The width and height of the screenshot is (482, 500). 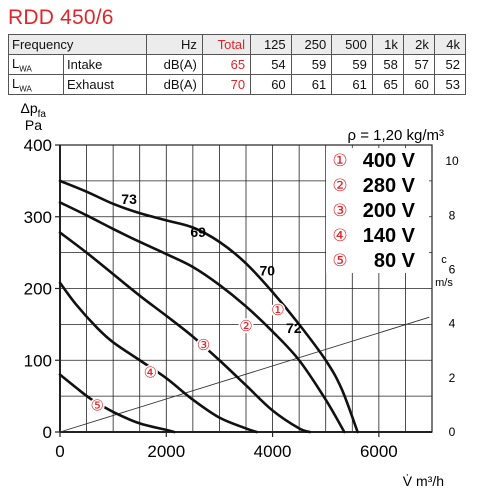 I want to click on y-tick-label: 200, so click(x=38, y=289).